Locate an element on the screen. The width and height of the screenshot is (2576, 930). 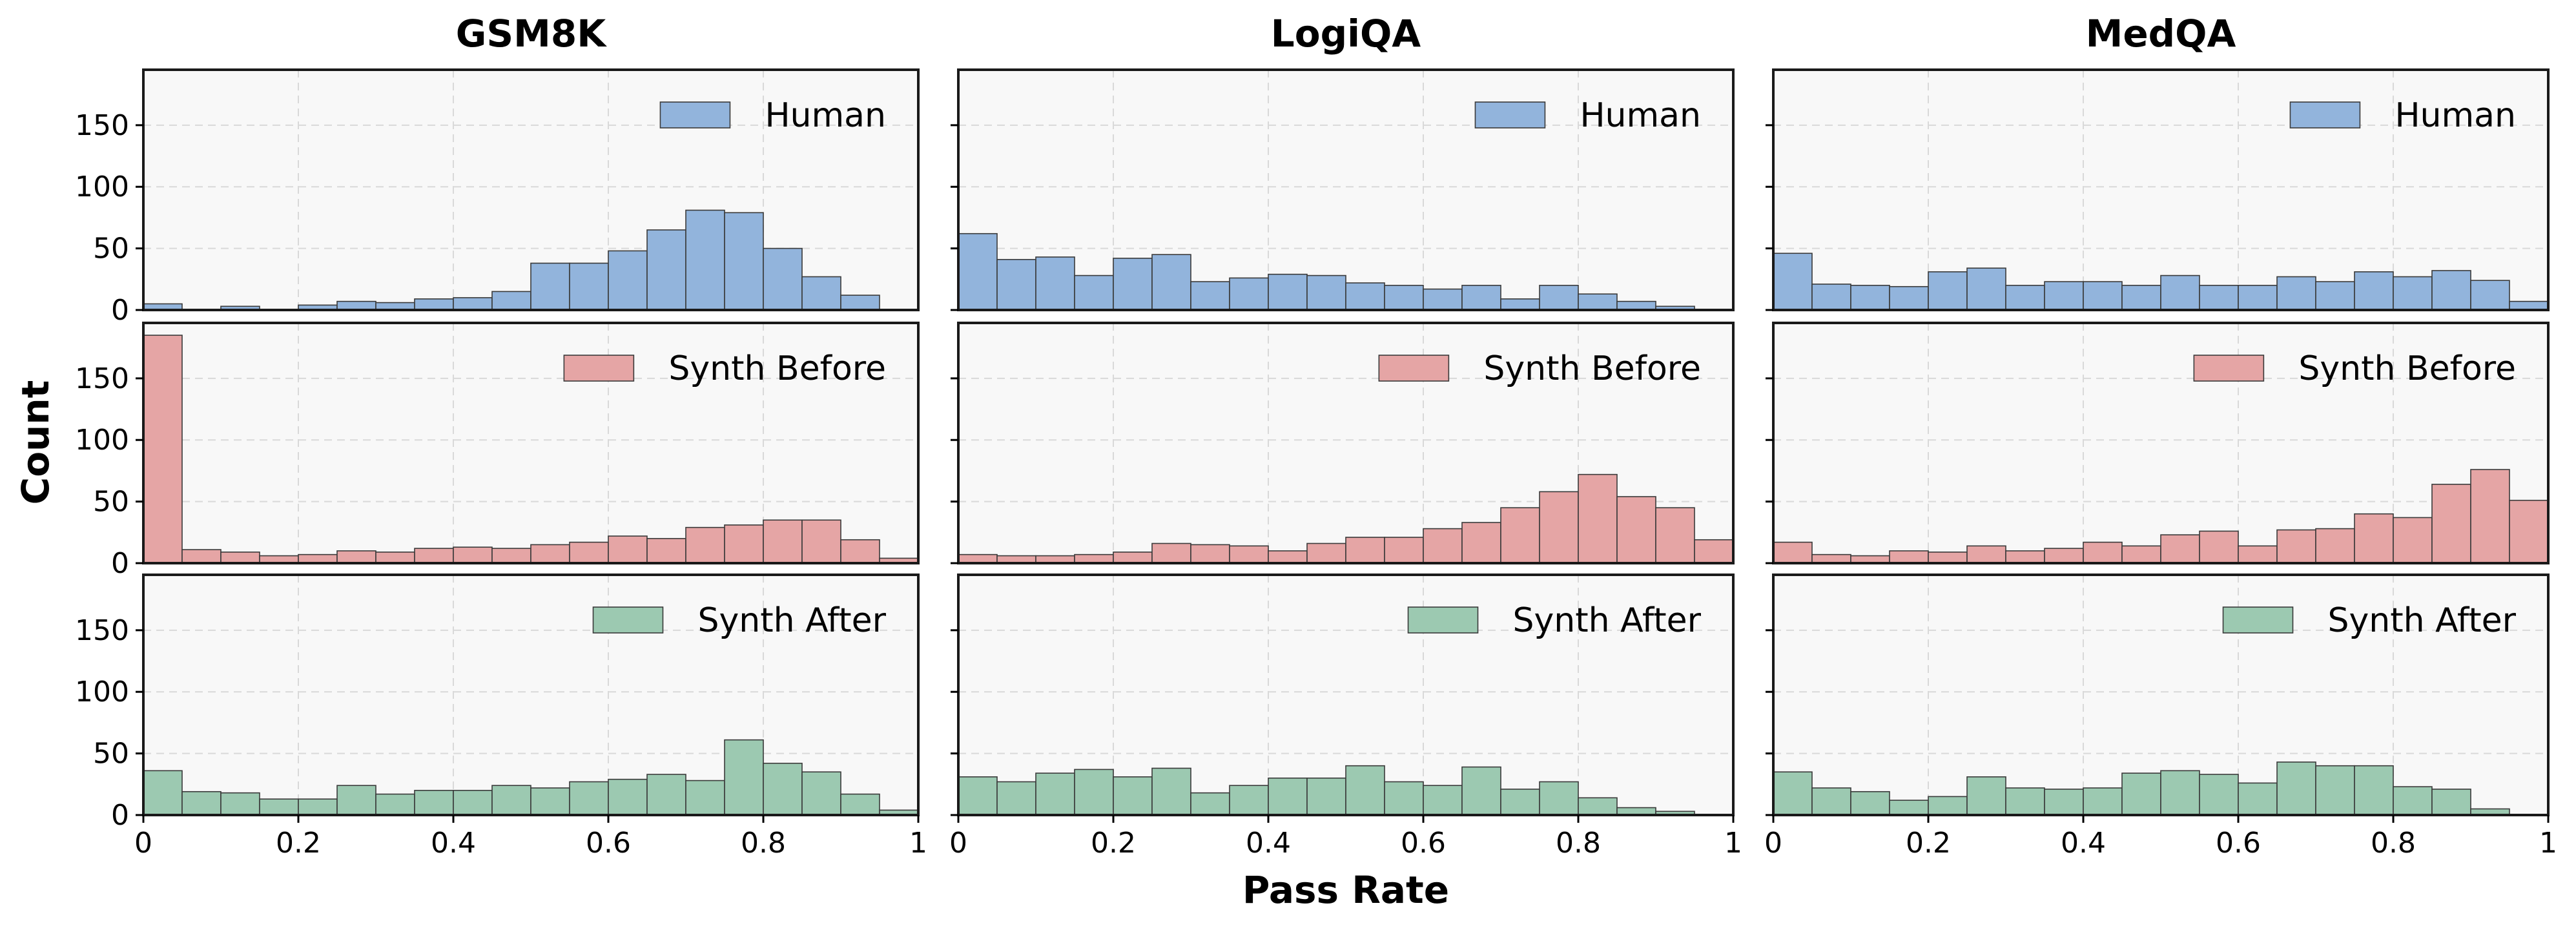
panel-background is located at coordinates (2160, 190).